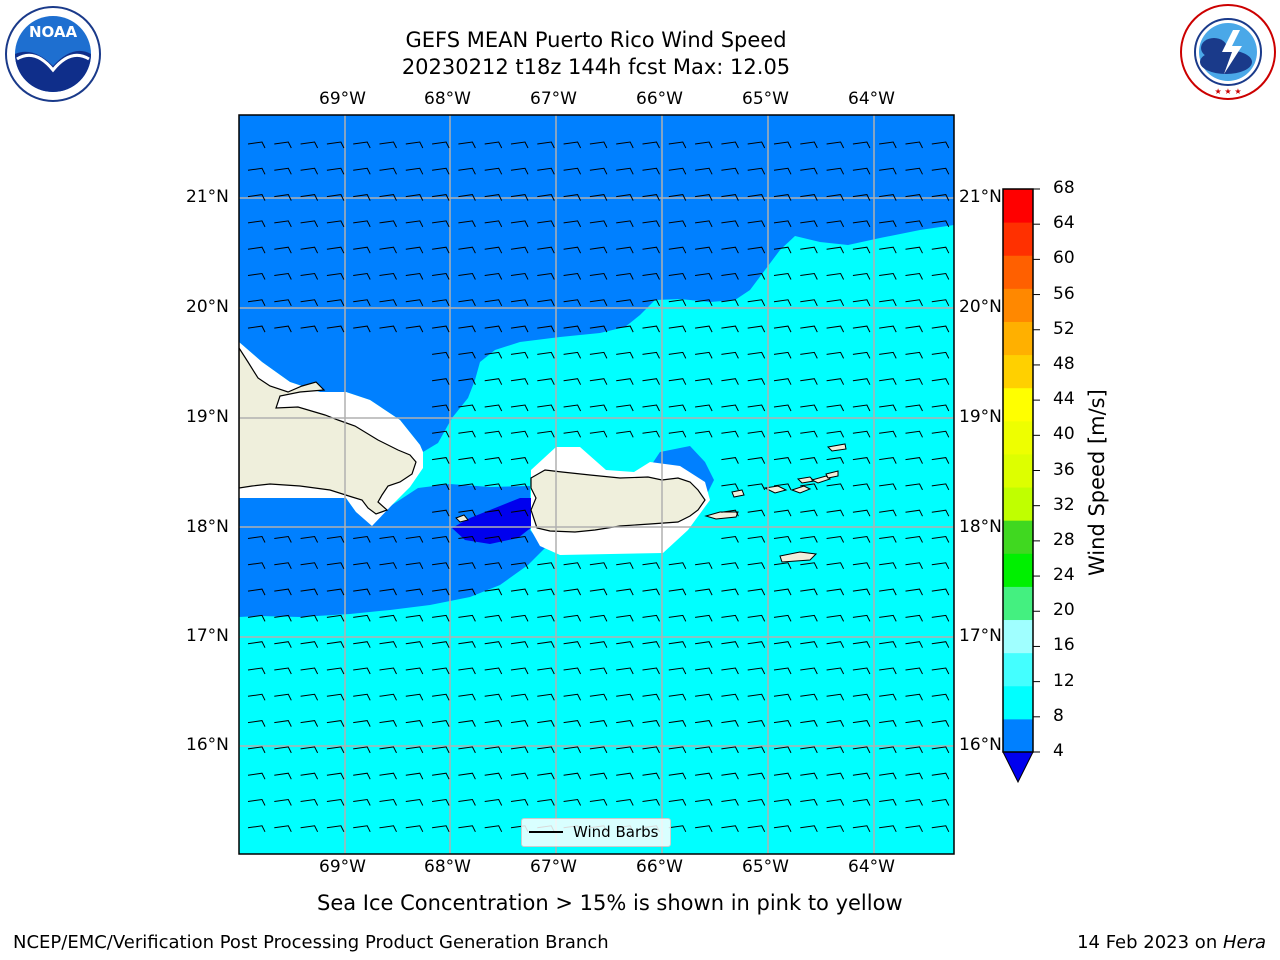  Describe the element at coordinates (1064, 293) in the screenshot. I see `colorbar-tick-label: 56` at that location.